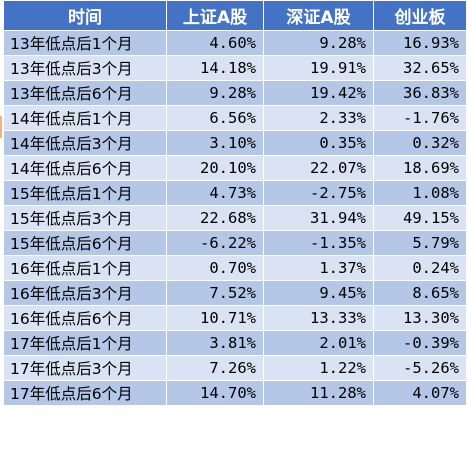 This screenshot has width=468, height=454. I want to click on header-cell-shenzhen-a: 深证A股, so click(318, 15).